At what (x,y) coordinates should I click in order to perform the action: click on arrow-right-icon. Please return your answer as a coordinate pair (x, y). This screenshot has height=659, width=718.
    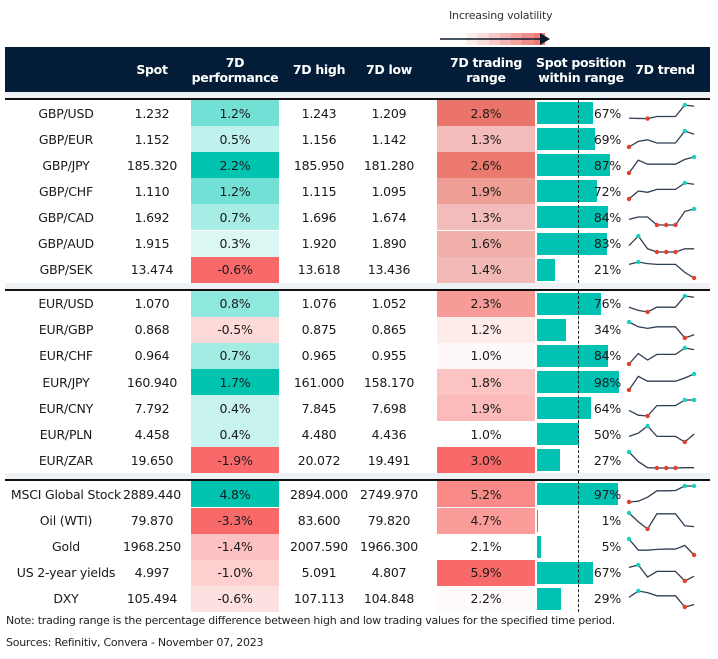
    Looking at the image, I should click on (495, 39).